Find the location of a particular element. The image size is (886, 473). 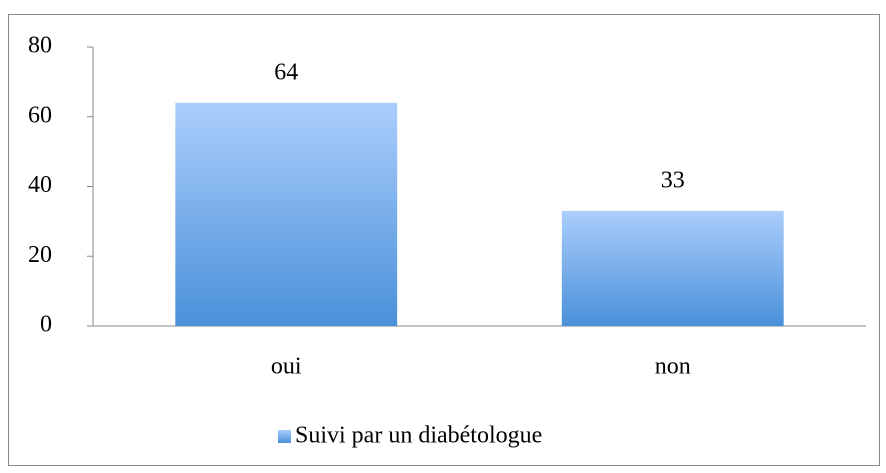

y-tick-label: 80 is located at coordinates (40, 46).